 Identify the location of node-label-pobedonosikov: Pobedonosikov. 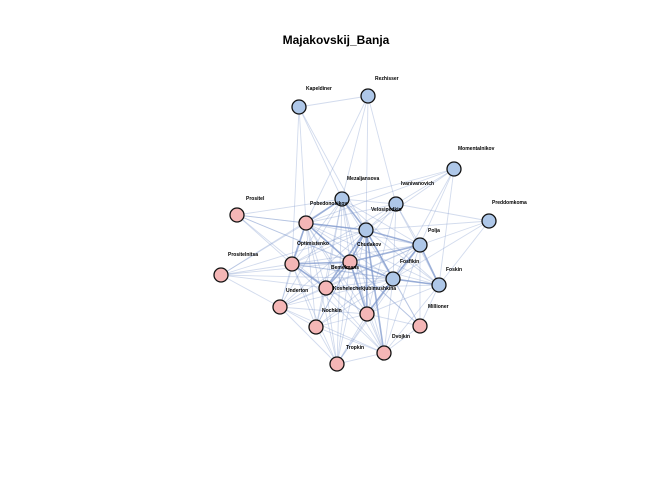
(328, 204).